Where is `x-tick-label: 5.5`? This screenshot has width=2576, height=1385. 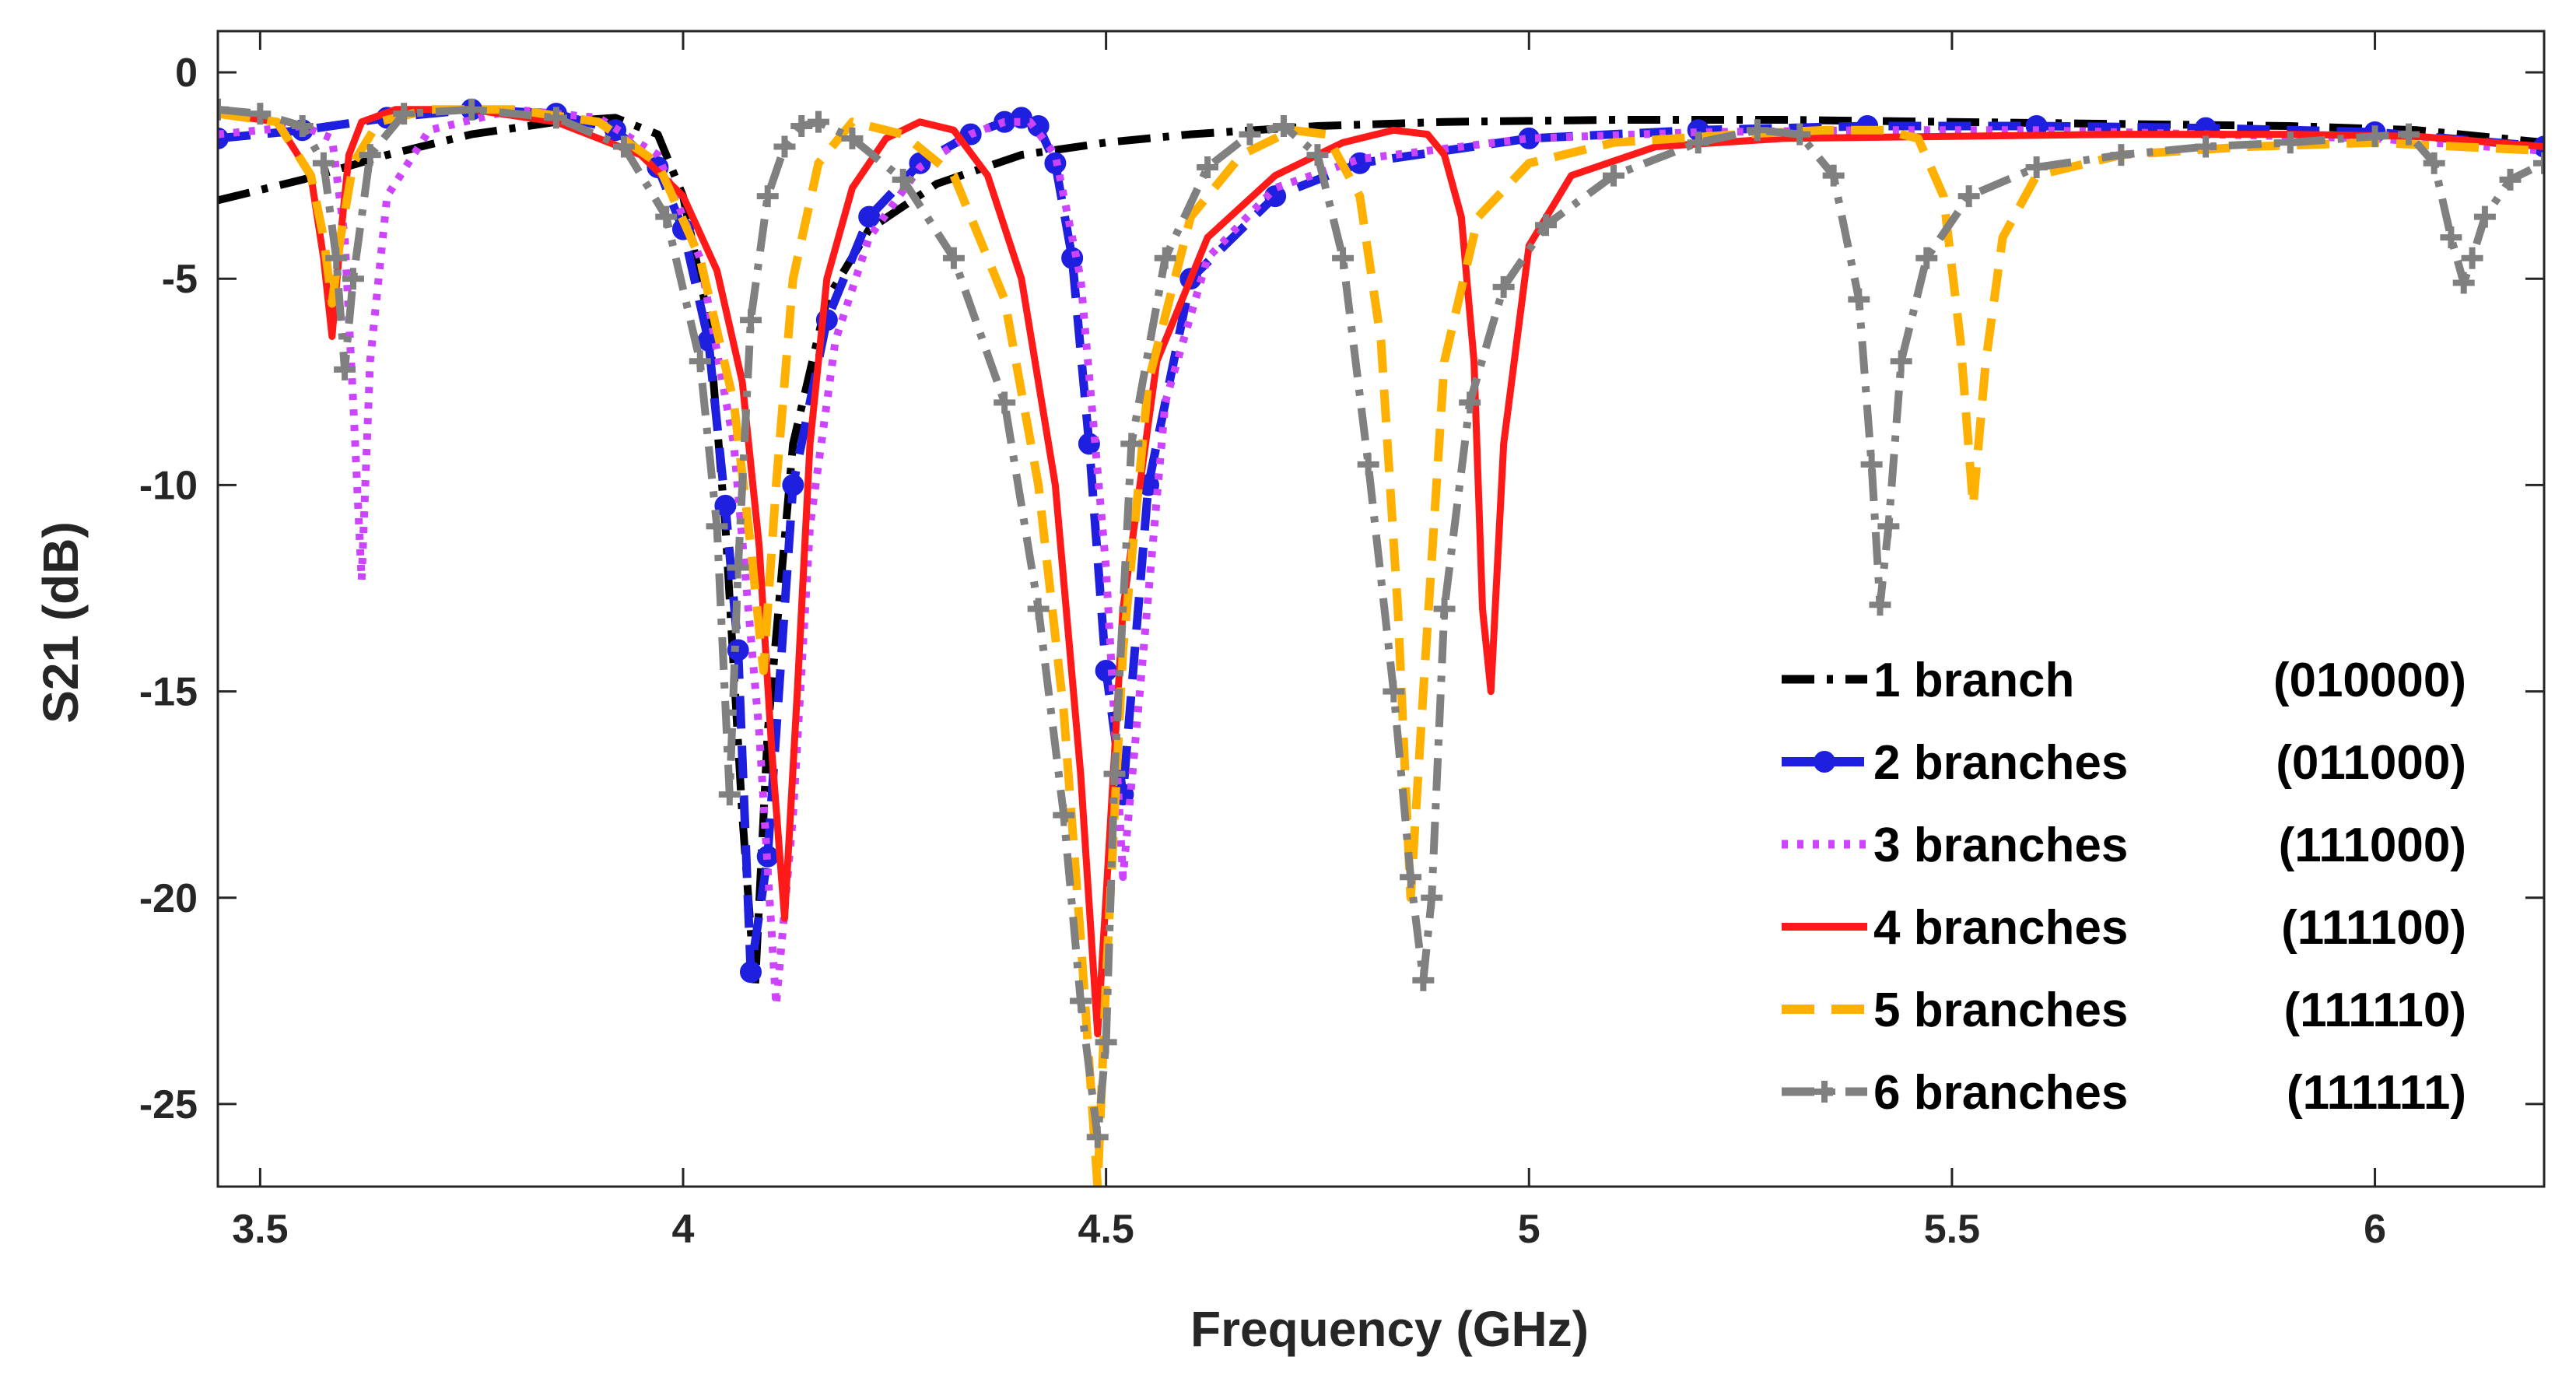
x-tick-label: 5.5 is located at coordinates (1952, 1229).